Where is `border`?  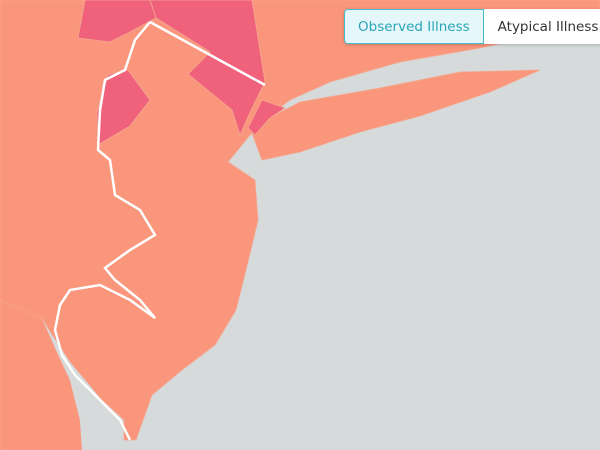
border is located at coordinates (207, 53).